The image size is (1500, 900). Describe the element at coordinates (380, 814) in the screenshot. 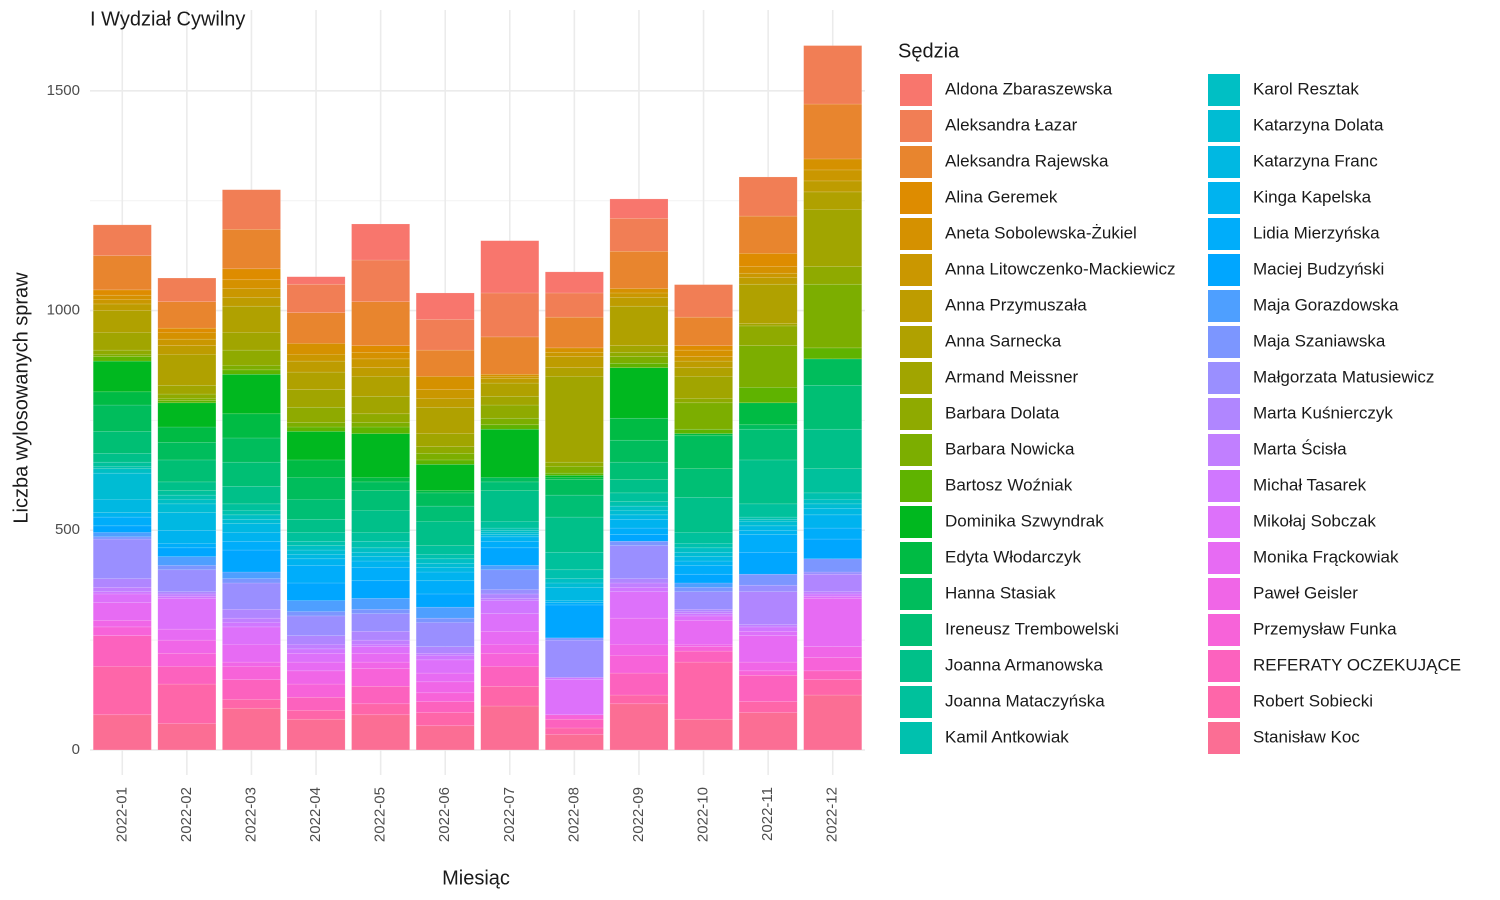

I see `x-tick-label: 2022-05` at that location.